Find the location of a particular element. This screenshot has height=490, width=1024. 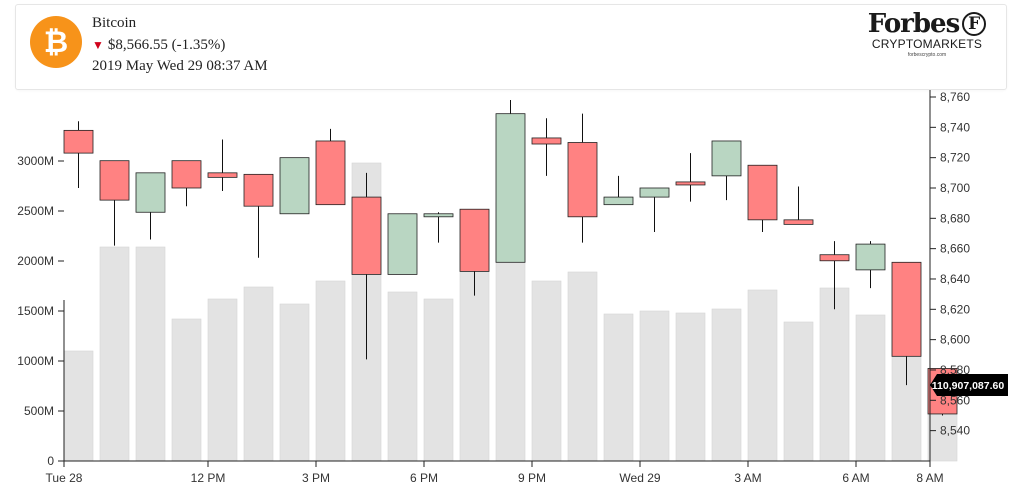

volume-tick-label: 2000M is located at coordinates (35, 261).